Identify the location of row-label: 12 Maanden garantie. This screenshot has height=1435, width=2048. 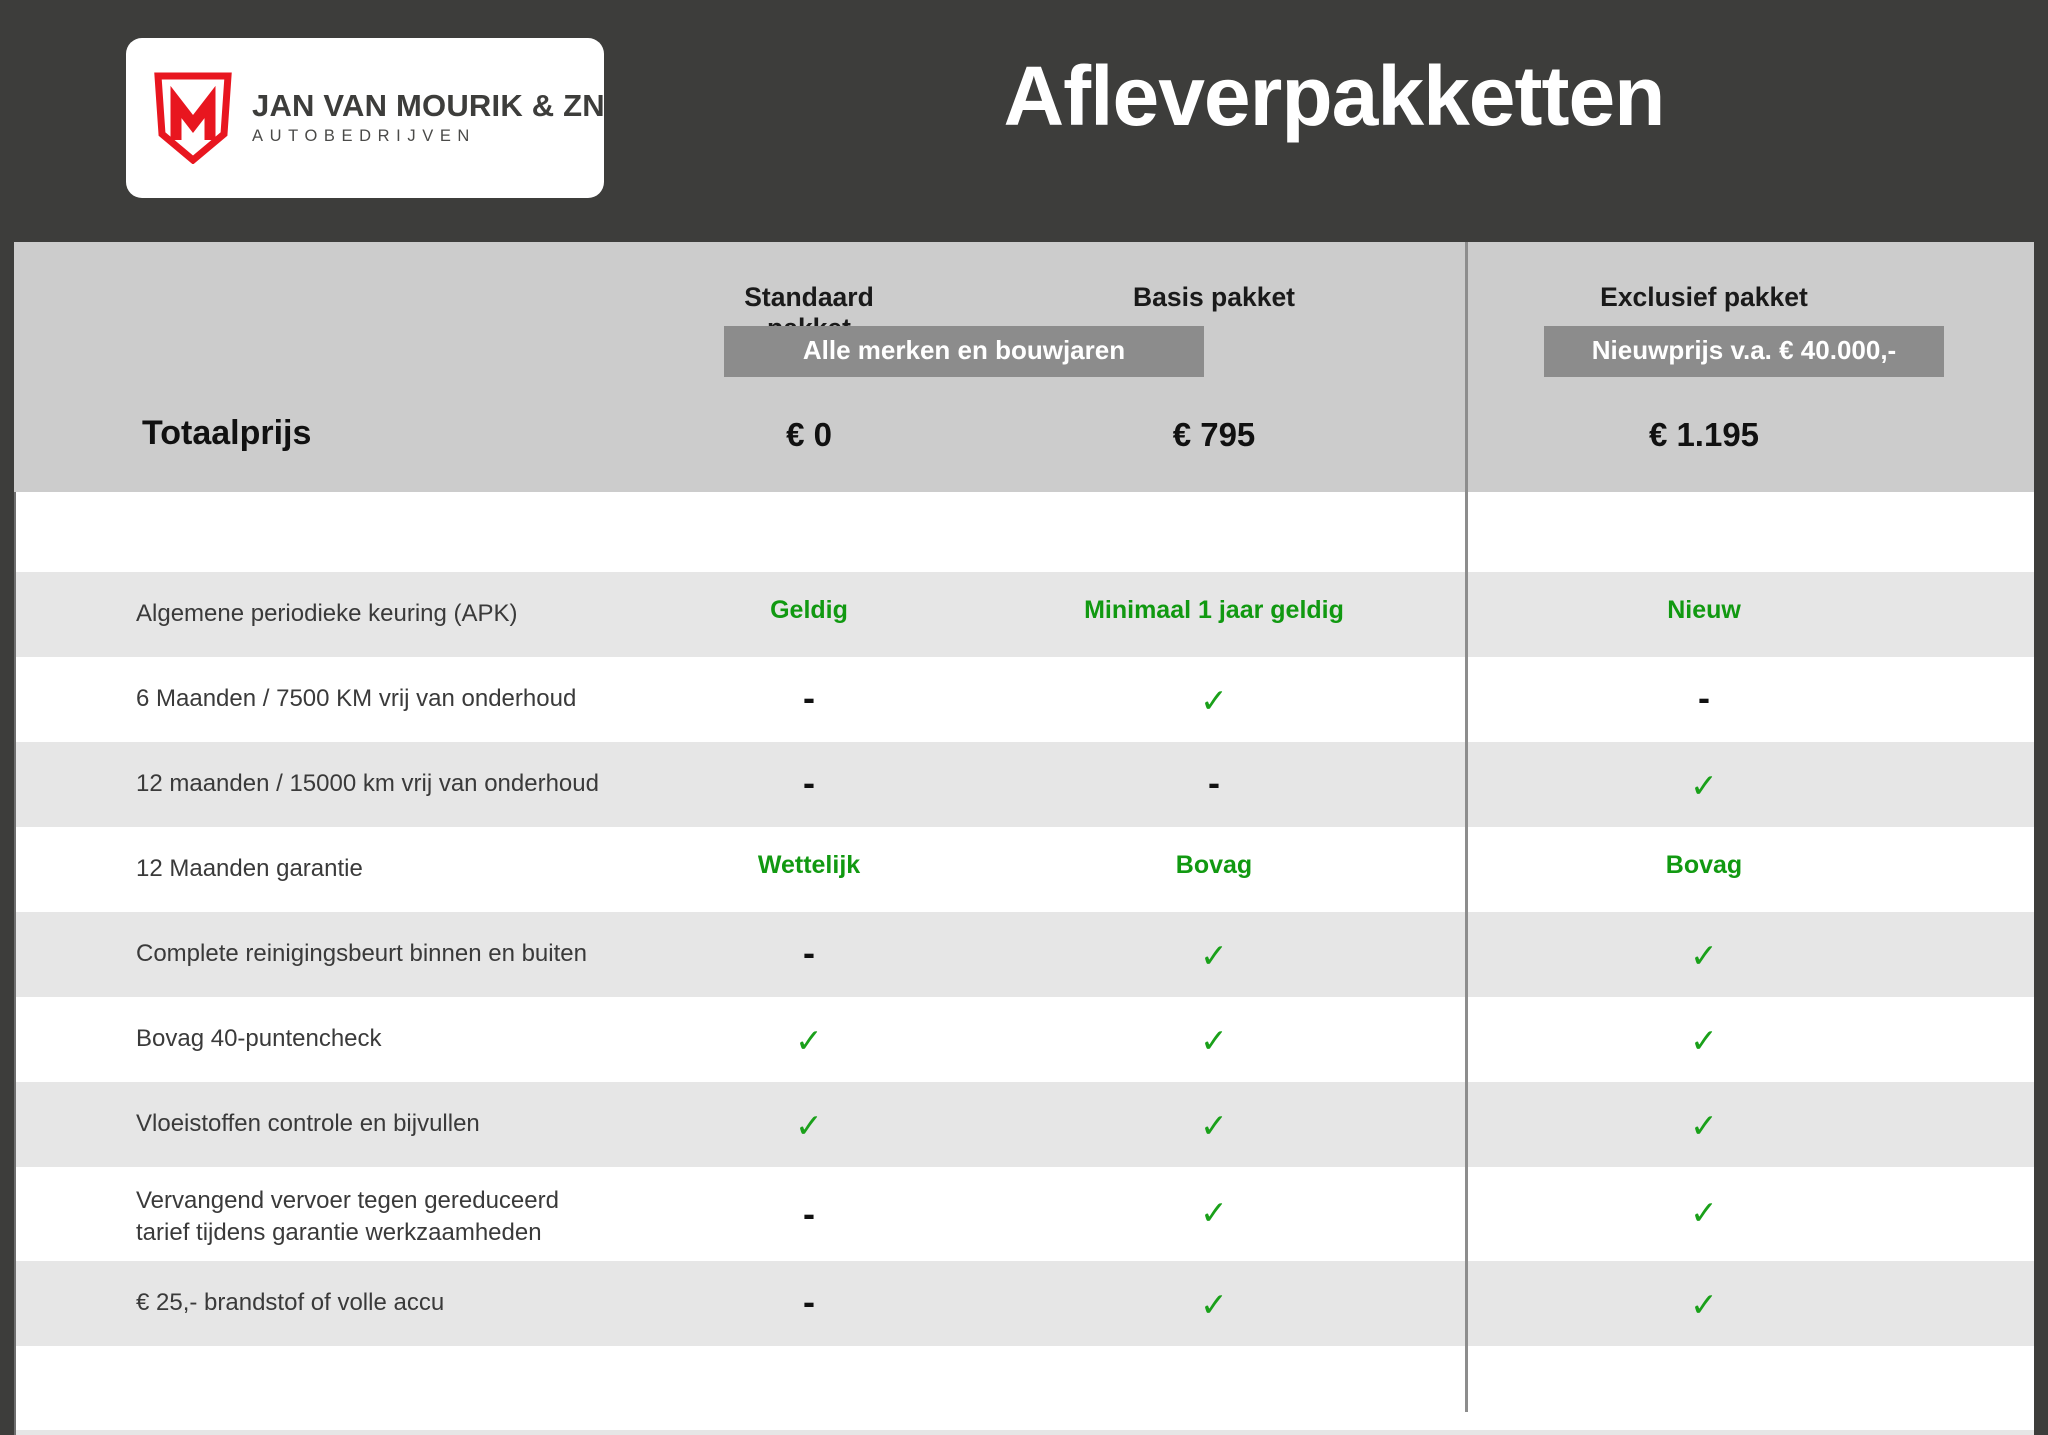
(249, 868).